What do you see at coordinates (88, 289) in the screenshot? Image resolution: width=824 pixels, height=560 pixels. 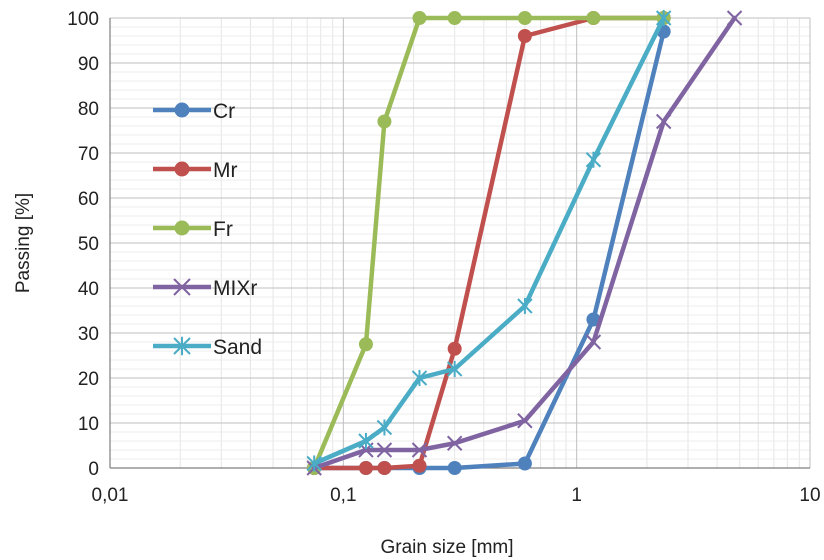 I see `y-tick-label: 40` at bounding box center [88, 289].